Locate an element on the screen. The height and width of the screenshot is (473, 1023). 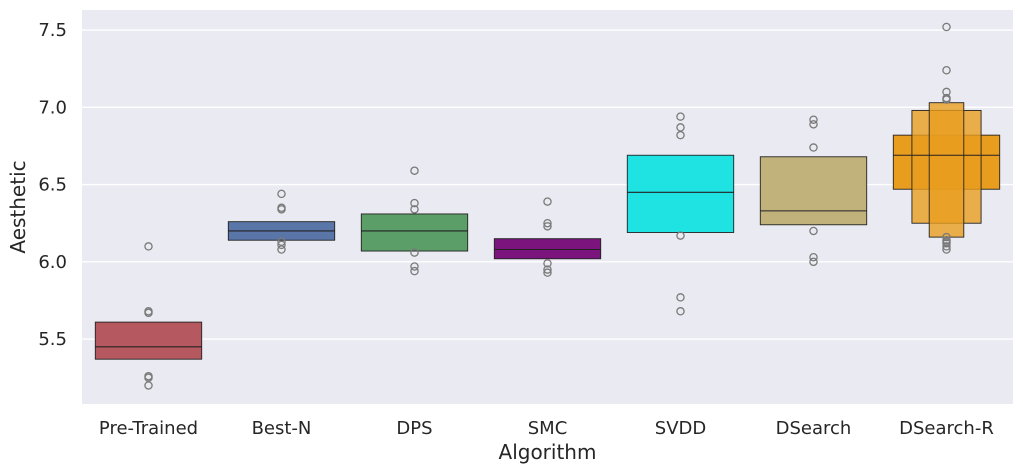
y-tick-label: 7.5 is located at coordinates (52, 30).